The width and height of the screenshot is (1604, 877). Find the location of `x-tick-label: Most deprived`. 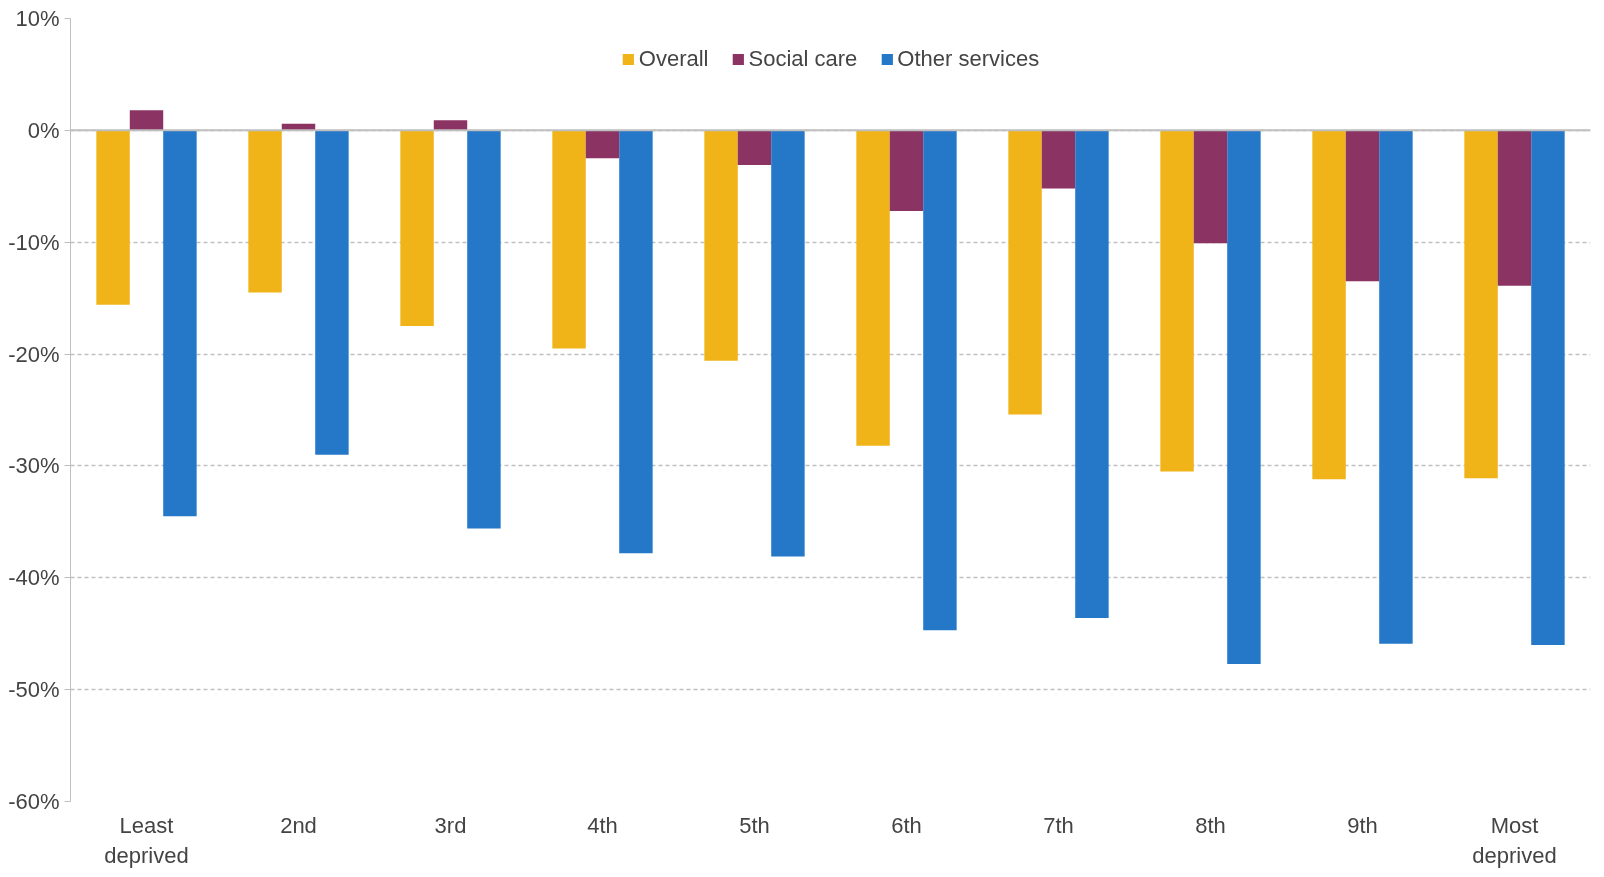

x-tick-label: Most deprived is located at coordinates (1514, 840).